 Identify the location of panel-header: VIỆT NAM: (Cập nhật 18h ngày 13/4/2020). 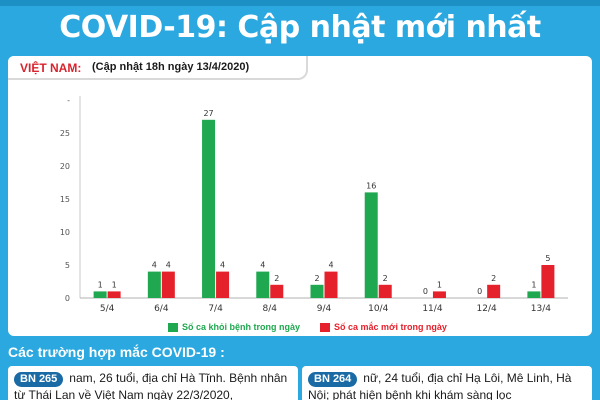
(158, 68).